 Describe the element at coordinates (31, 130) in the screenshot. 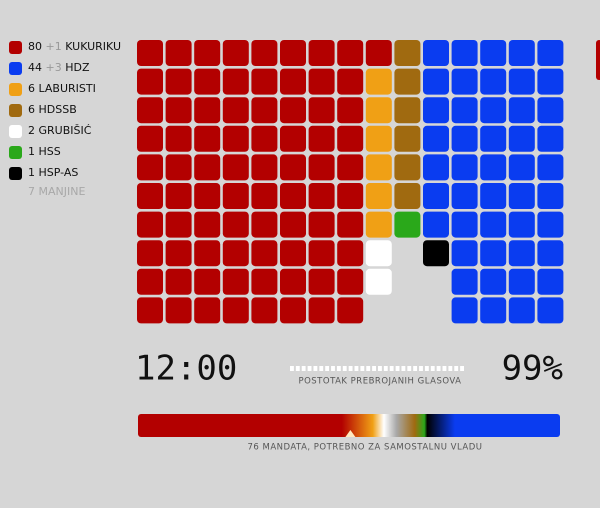

I see `legend-text: 2` at that location.